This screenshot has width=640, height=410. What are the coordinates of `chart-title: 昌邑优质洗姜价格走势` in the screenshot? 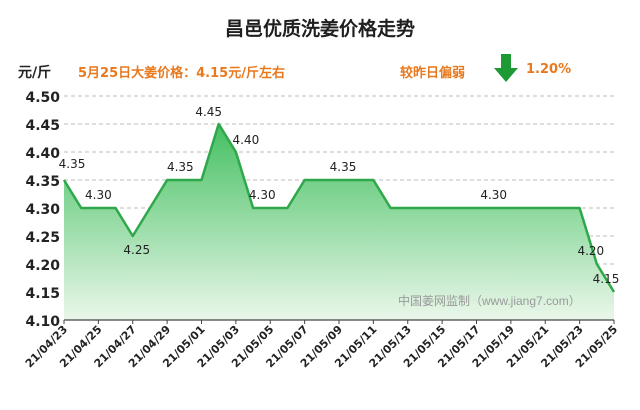 It's located at (319, 29).